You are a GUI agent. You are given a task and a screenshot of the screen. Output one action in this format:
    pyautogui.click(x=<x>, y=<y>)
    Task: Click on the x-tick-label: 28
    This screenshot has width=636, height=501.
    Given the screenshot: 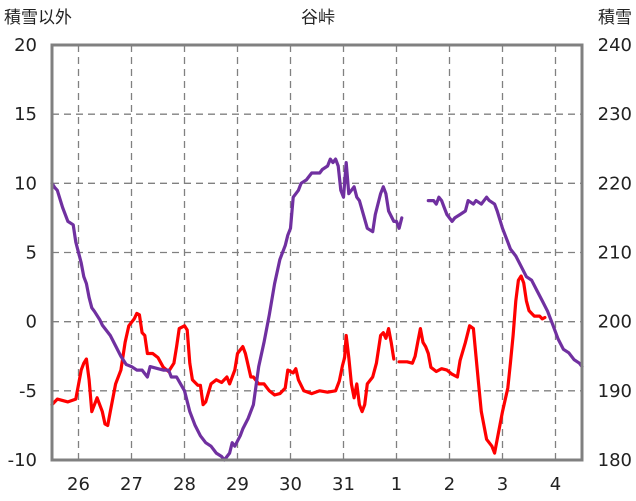 What is the action you would take?
    pyautogui.click(x=184, y=484)
    